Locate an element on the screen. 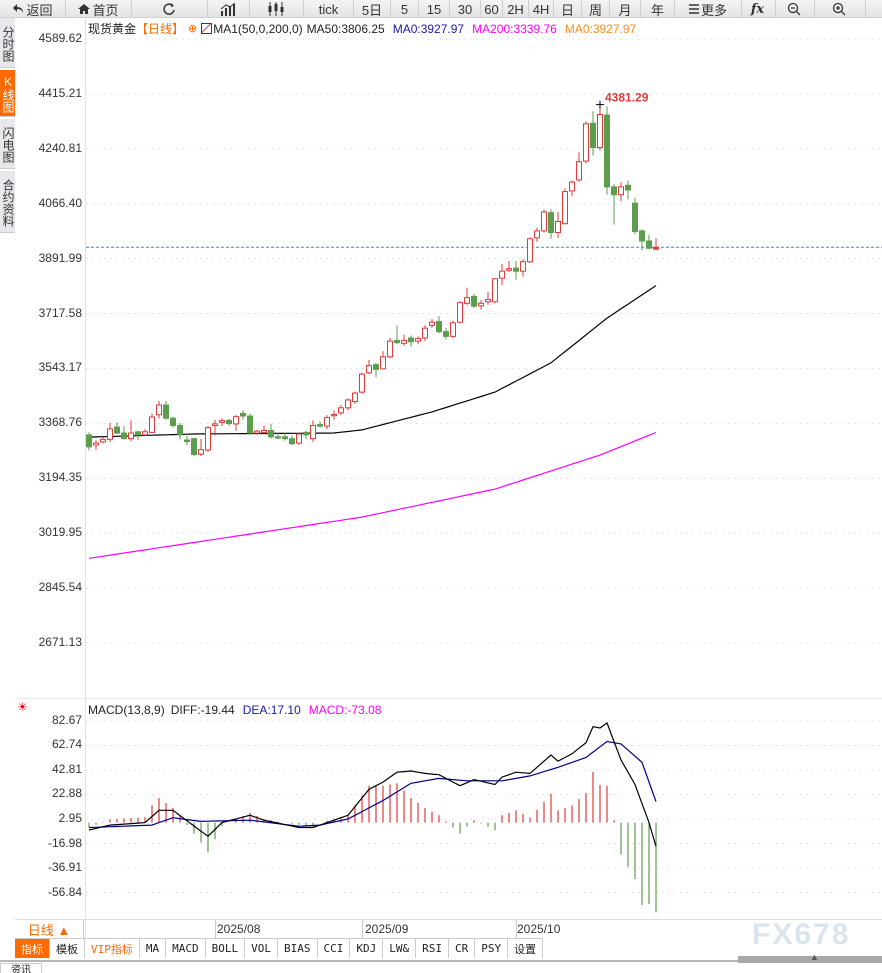 This screenshot has height=973, width=882. indicator-tab-macd: MACD is located at coordinates (186, 948).